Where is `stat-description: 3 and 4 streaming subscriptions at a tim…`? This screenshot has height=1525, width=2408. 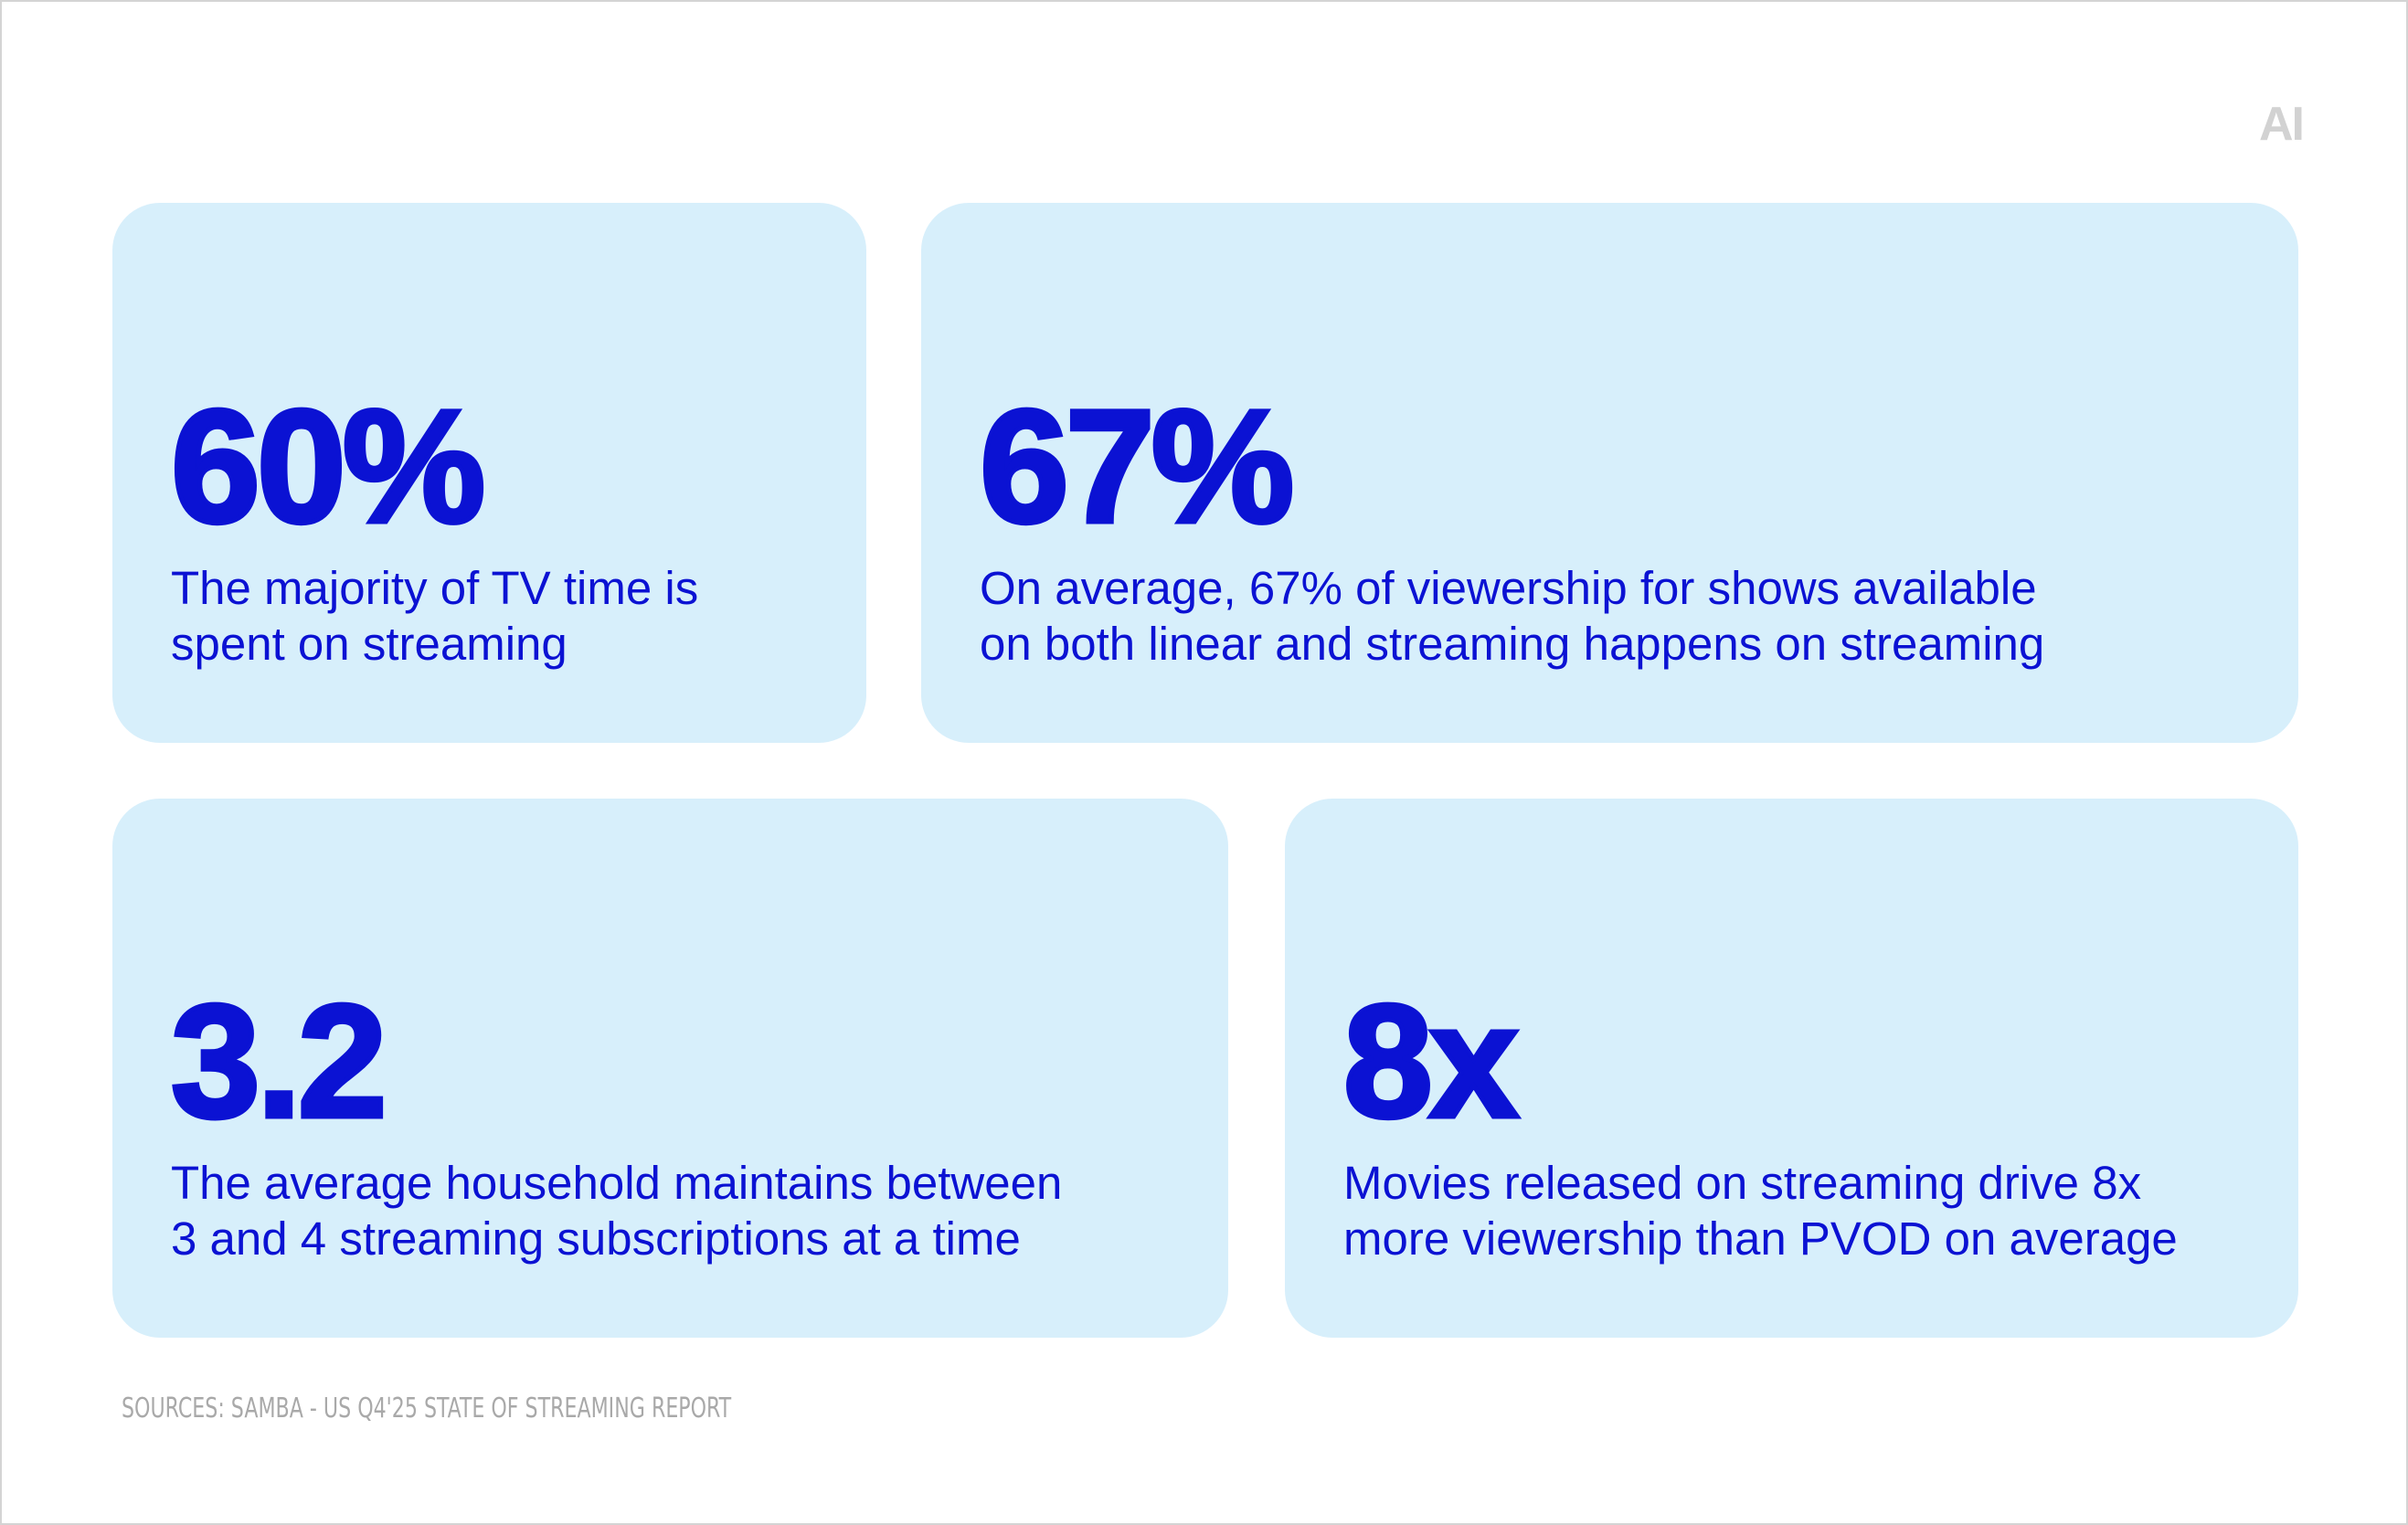
stat-description: 3 and 4 streaming subscriptions at a tim… is located at coordinates (596, 1239).